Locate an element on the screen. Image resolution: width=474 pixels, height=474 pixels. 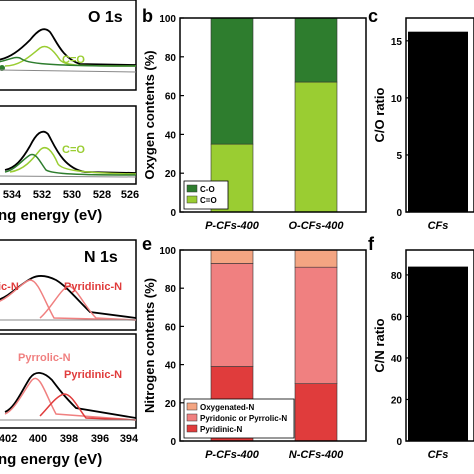
xps-n1s-xlabel: ng energy (eV) is located at coordinates (51, 459).